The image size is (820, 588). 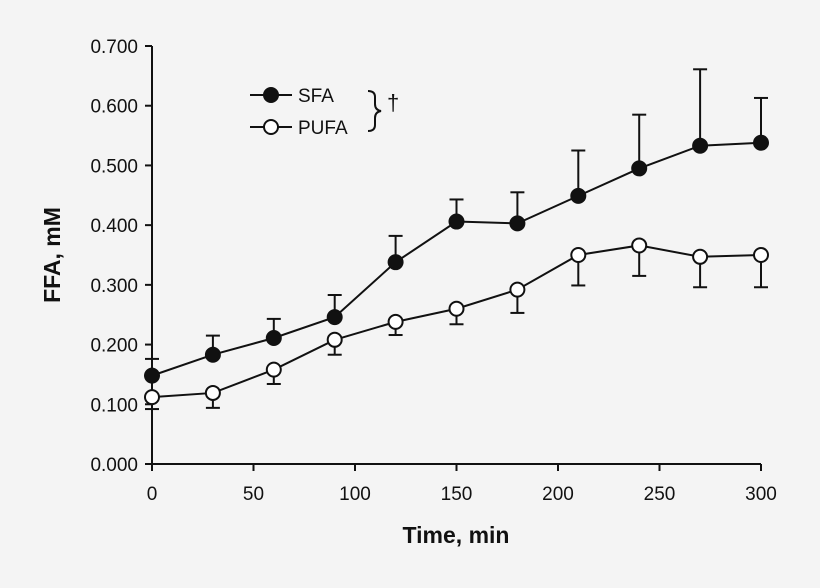 I want to click on y-axis-title: FFA, mM, so click(x=52, y=255).